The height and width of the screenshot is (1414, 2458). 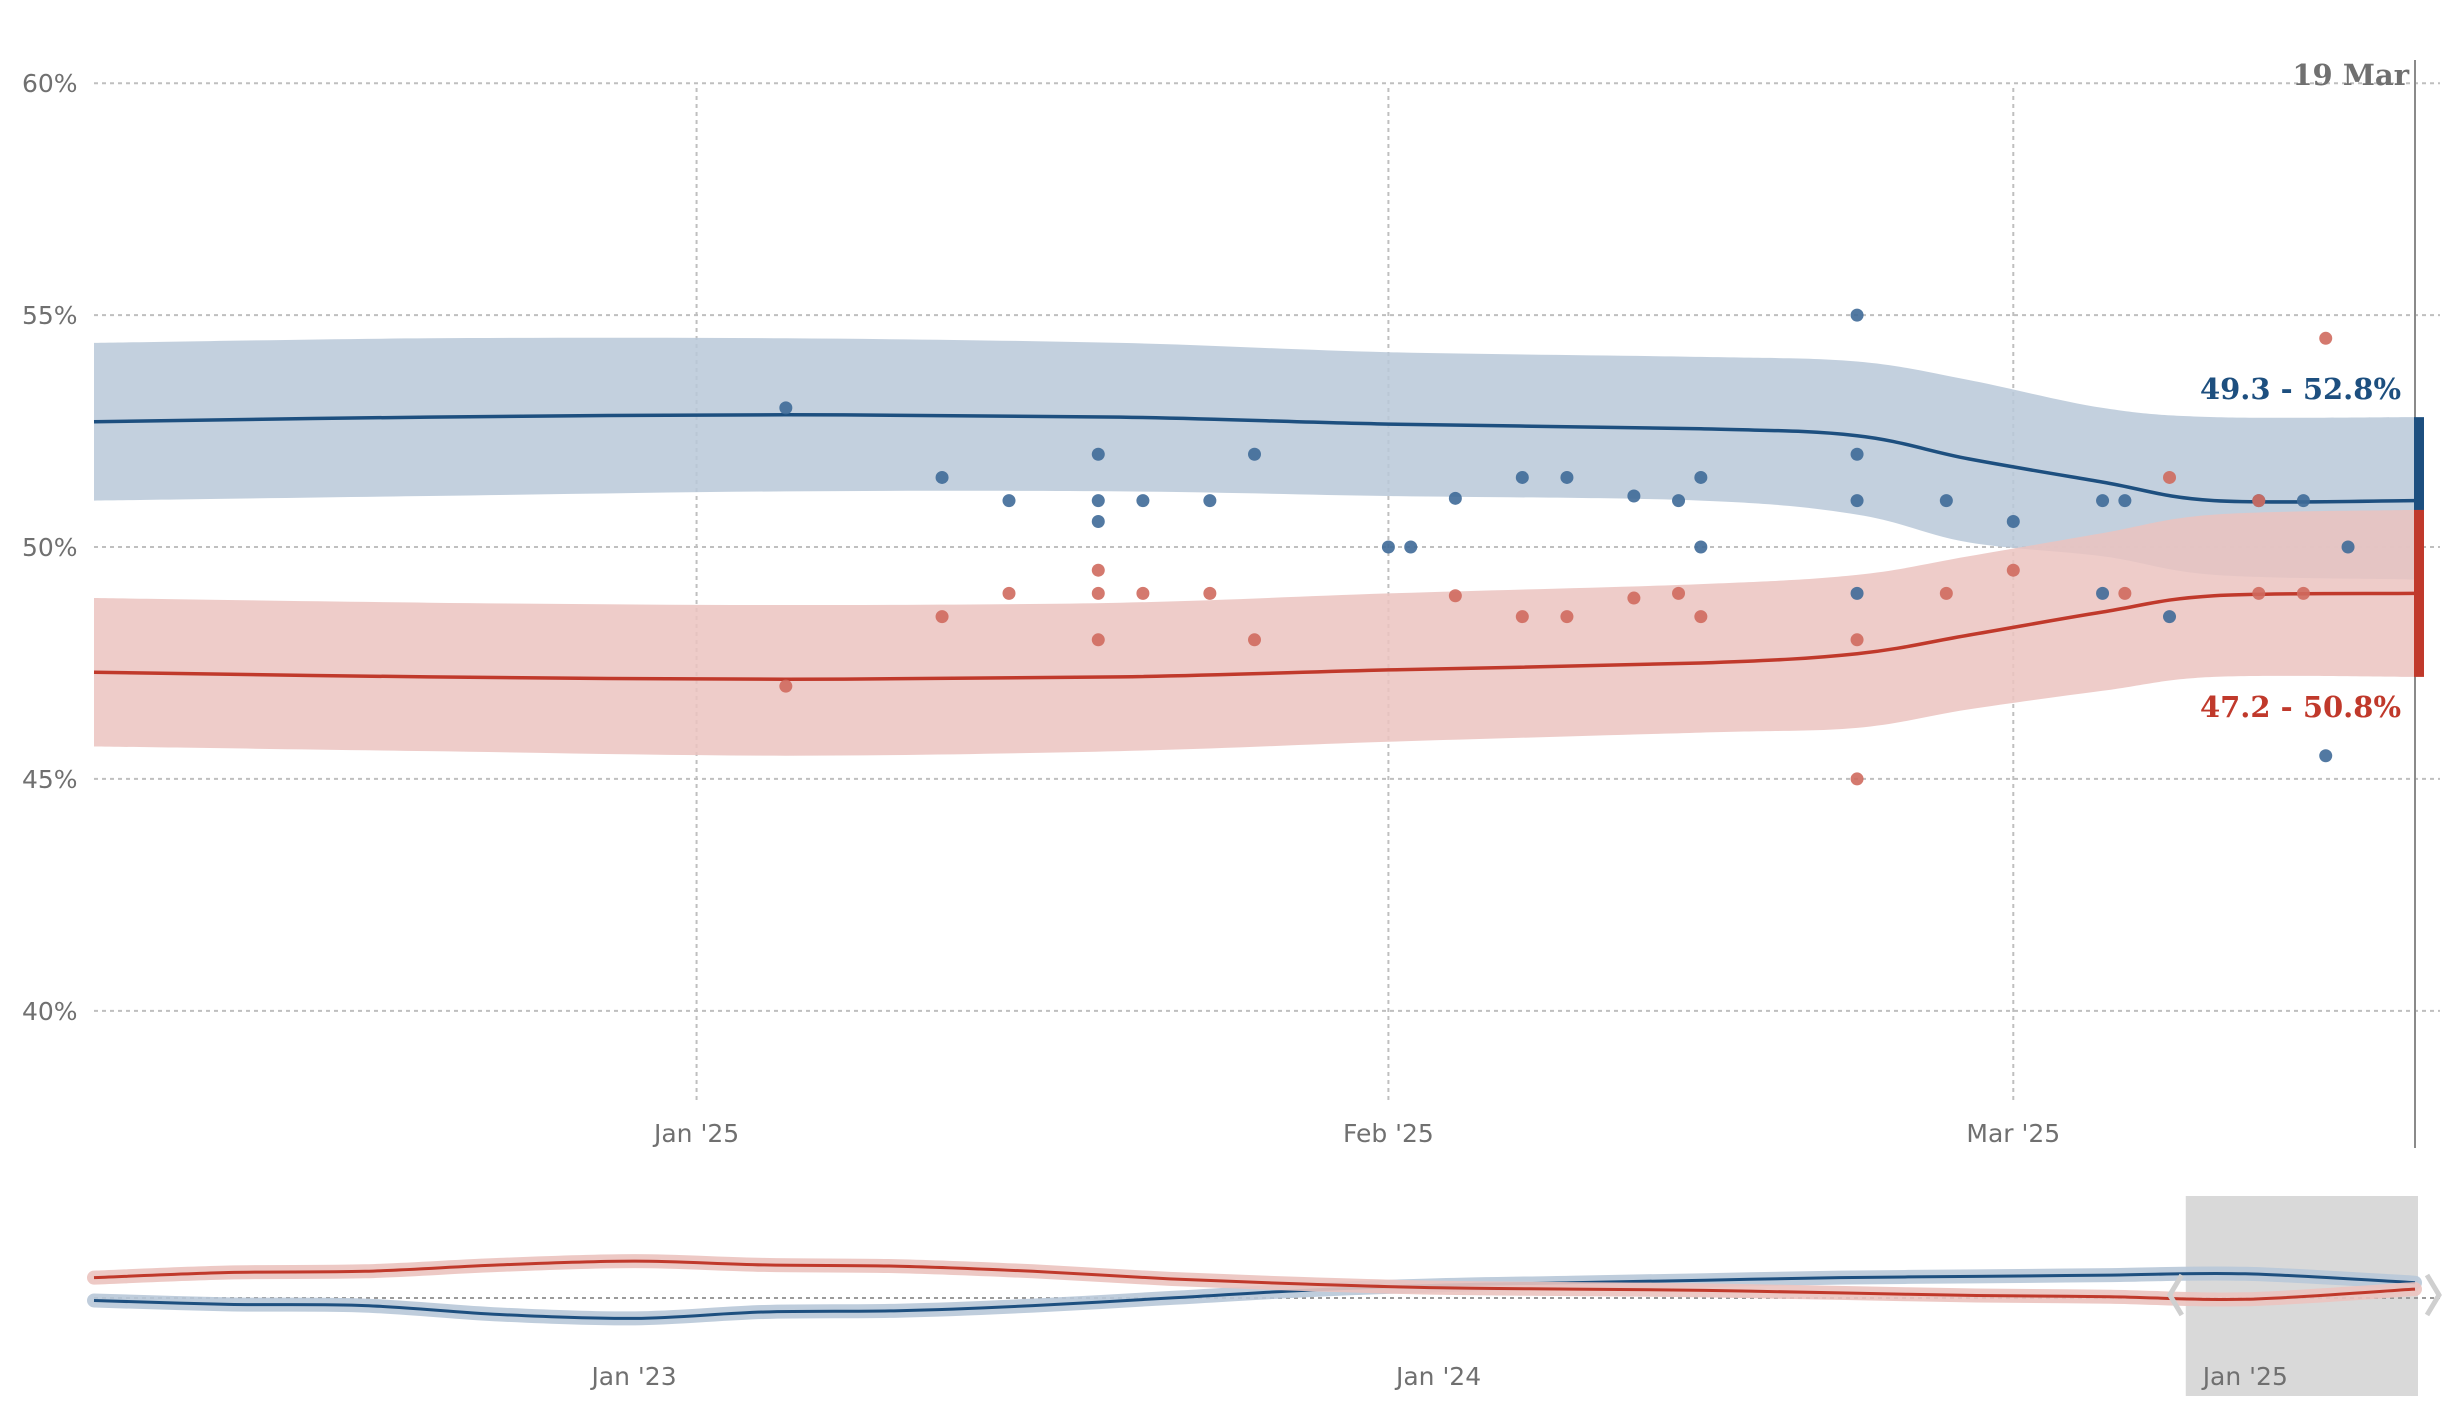 What do you see at coordinates (2350, 75) in the screenshot?
I see `current-date-label: 19 Mar` at bounding box center [2350, 75].